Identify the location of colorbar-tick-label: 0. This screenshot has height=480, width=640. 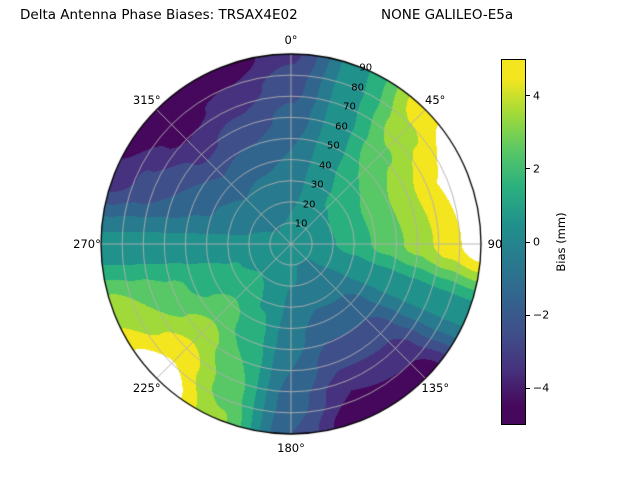
(536, 242).